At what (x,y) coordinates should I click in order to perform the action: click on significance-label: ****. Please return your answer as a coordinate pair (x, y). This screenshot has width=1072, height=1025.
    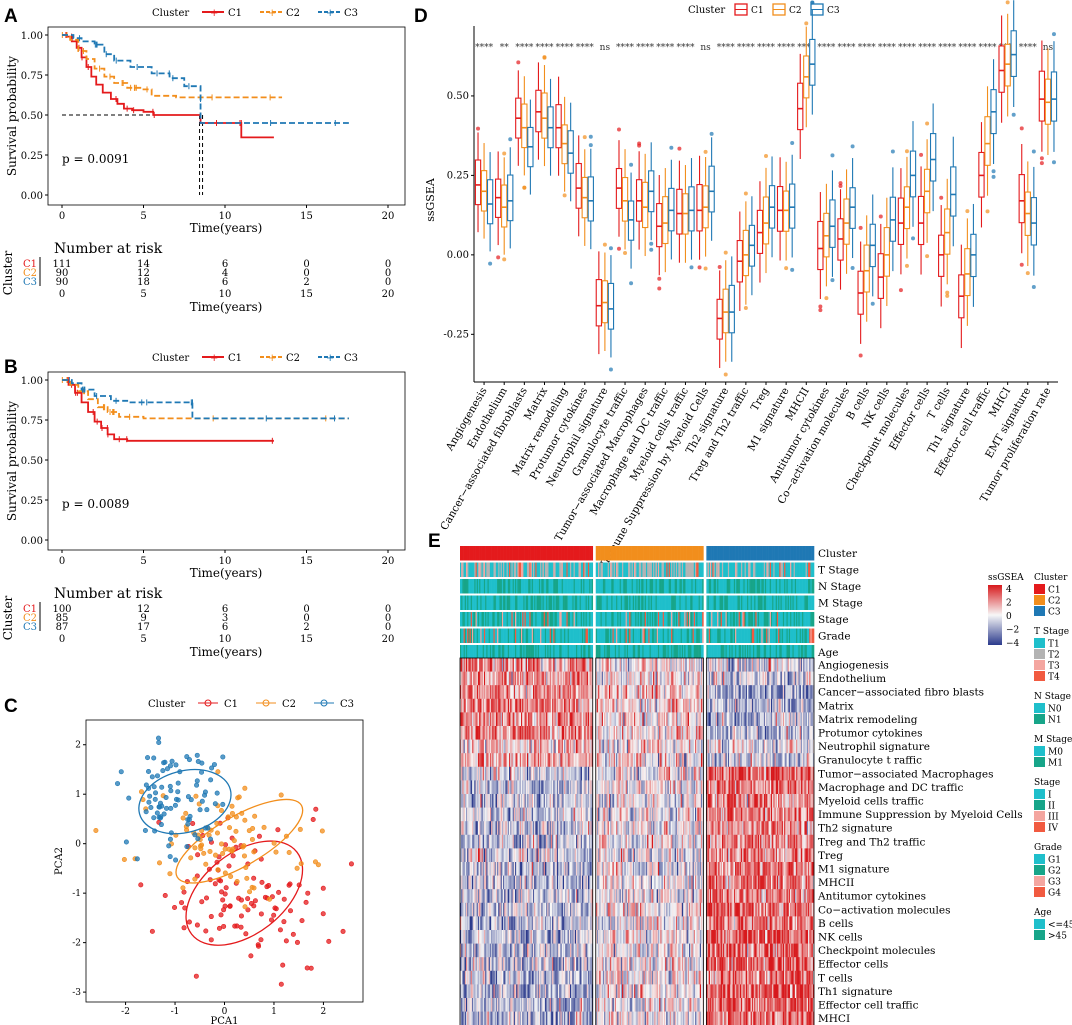
    Looking at the image, I should click on (726, 48).